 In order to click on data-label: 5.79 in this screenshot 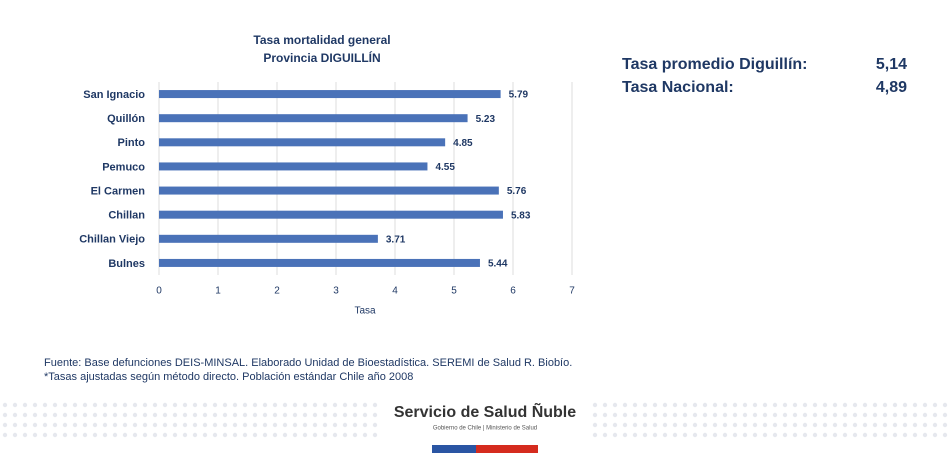, I will do `click(519, 95)`.